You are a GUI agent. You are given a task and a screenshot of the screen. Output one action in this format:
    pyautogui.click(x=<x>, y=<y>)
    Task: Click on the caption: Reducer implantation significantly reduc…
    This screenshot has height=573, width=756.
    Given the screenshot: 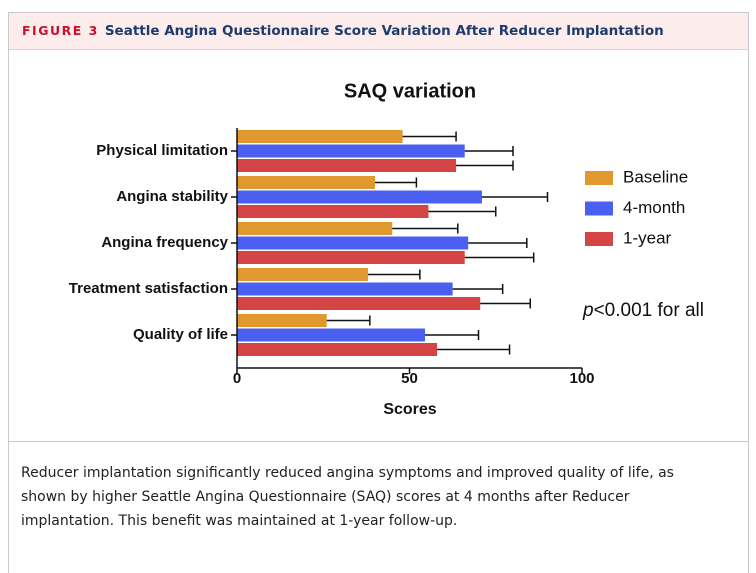 What is the action you would take?
    pyautogui.click(x=347, y=497)
    